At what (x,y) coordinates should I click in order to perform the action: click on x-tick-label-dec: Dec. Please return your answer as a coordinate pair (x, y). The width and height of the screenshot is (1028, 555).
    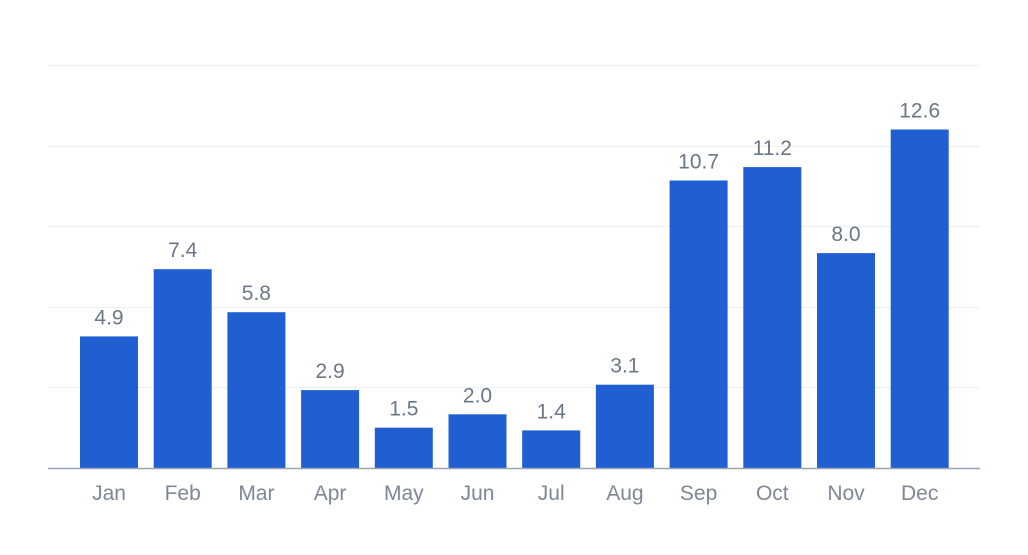
    Looking at the image, I should click on (919, 493).